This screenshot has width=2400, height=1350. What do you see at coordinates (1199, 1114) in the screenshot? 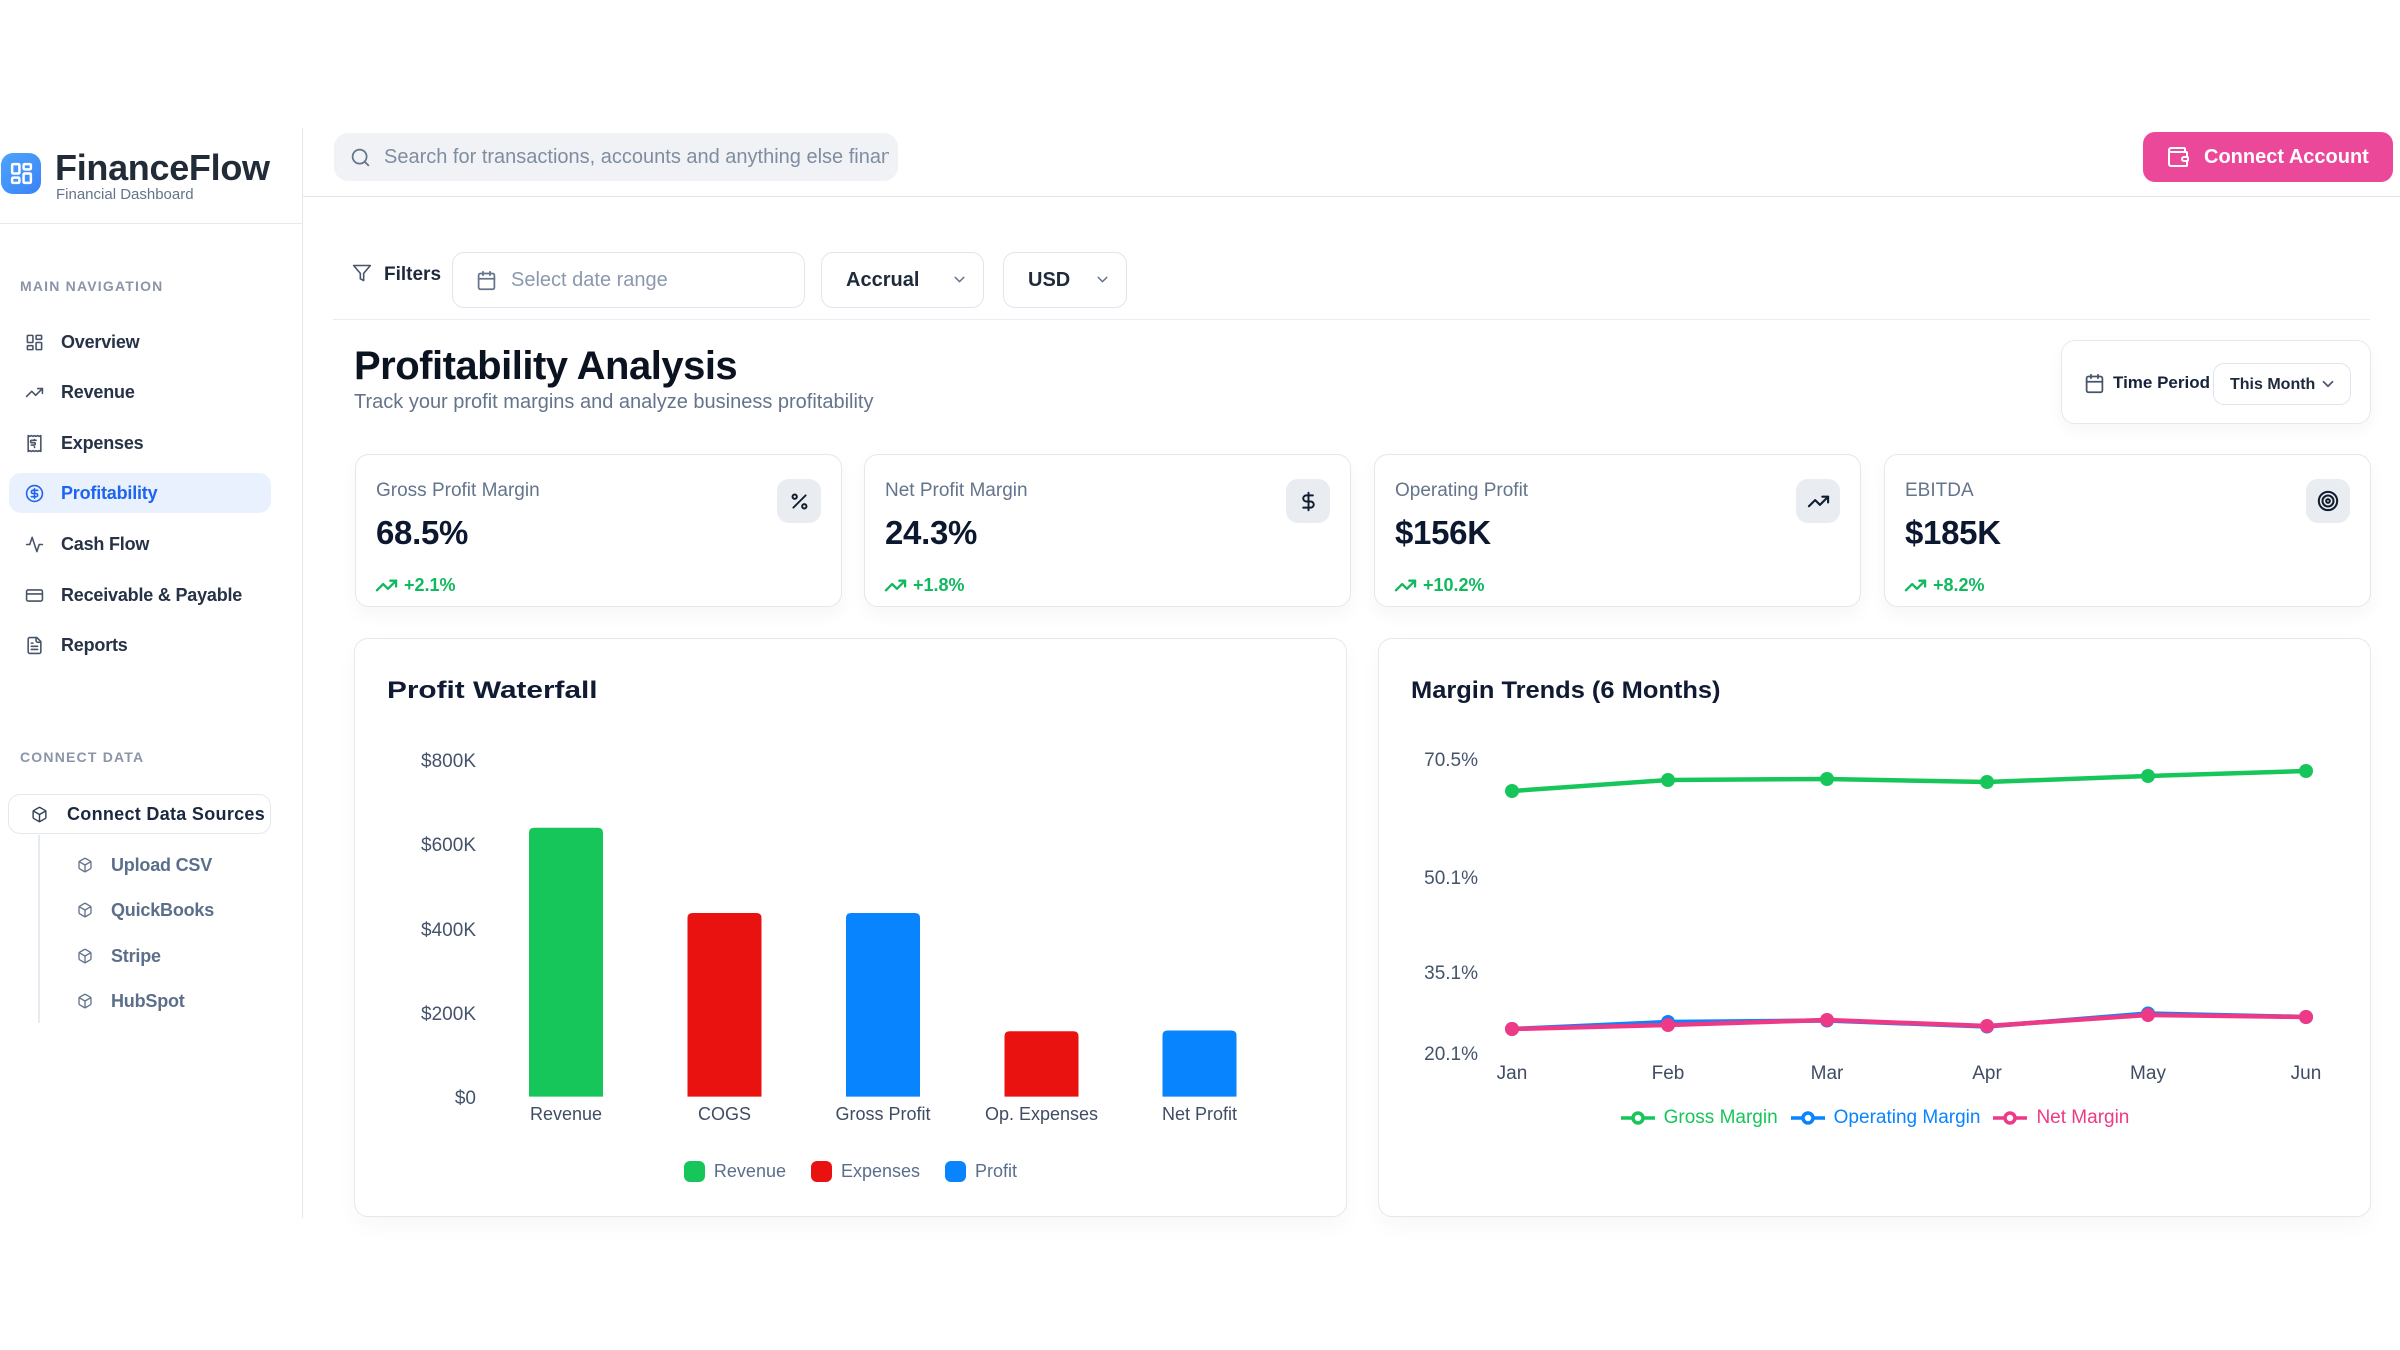
I see `svg-text: Net Profit` at bounding box center [1199, 1114].